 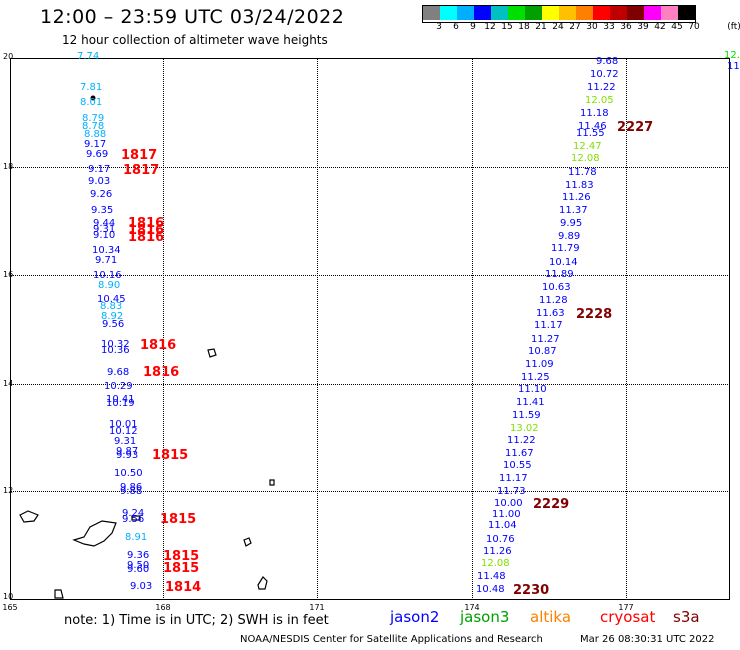 What do you see at coordinates (133, 513) in the screenshot?
I see `wave-height-label: 9.24` at bounding box center [133, 513].